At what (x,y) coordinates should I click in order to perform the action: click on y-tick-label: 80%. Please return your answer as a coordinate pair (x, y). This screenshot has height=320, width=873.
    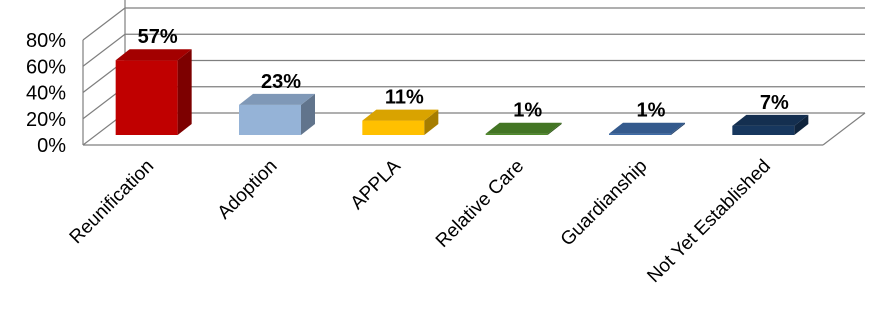
    Looking at the image, I should click on (46, 41).